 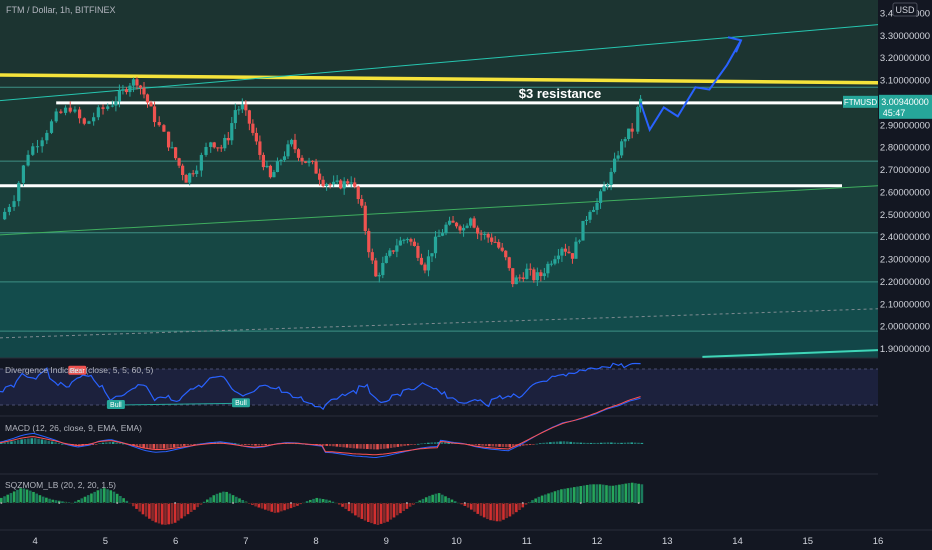 What do you see at coordinates (439, 79) in the screenshot?
I see `trend-yellow-trend` at bounding box center [439, 79].